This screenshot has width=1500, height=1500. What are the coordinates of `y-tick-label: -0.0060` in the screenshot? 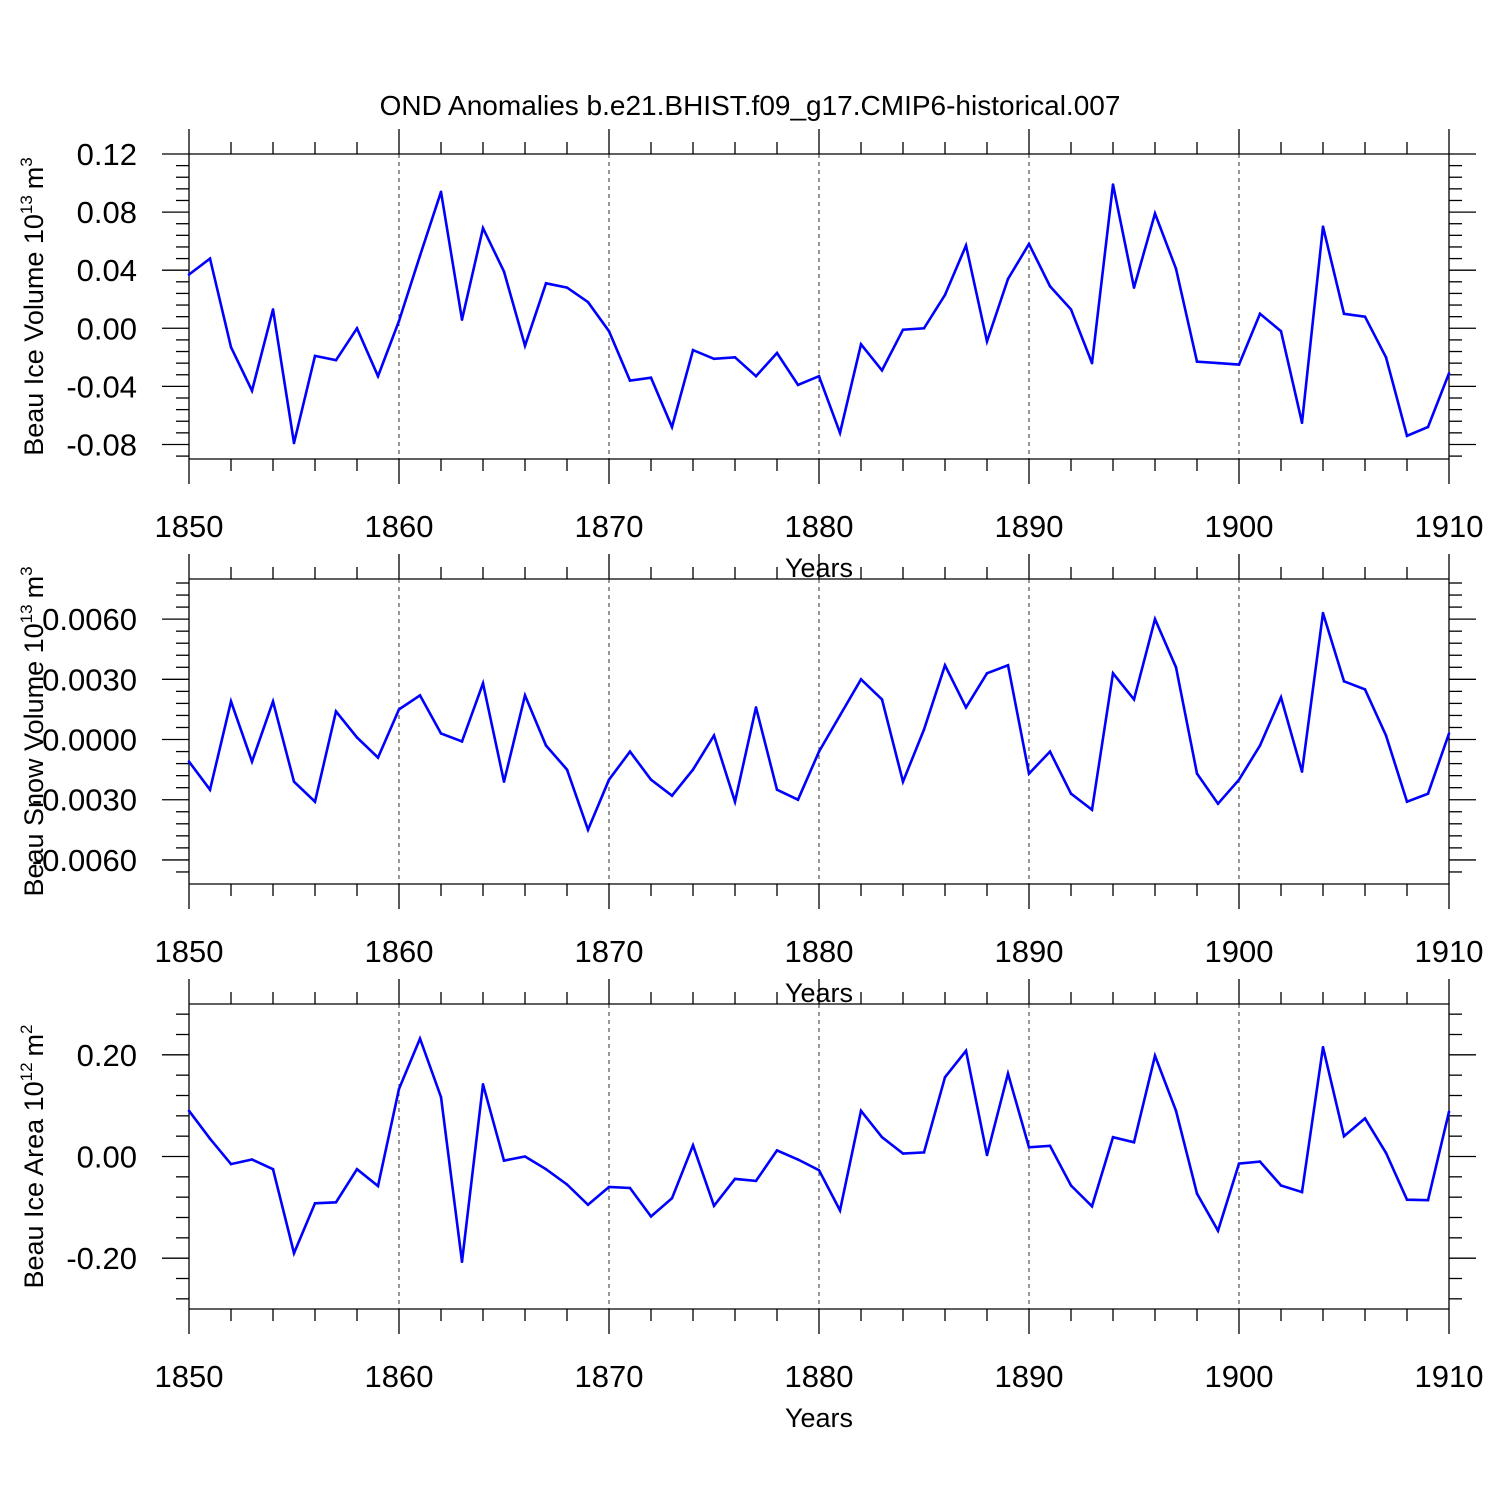 It's located at (84, 860).